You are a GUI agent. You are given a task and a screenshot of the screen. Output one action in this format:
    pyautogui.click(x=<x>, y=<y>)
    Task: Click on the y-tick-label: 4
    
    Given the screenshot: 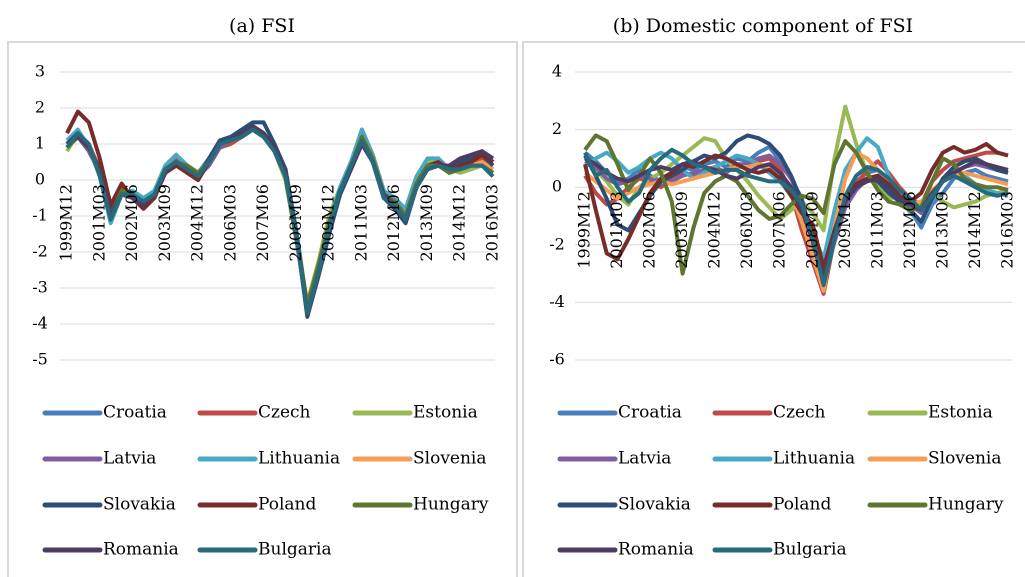 What is the action you would take?
    pyautogui.click(x=557, y=71)
    